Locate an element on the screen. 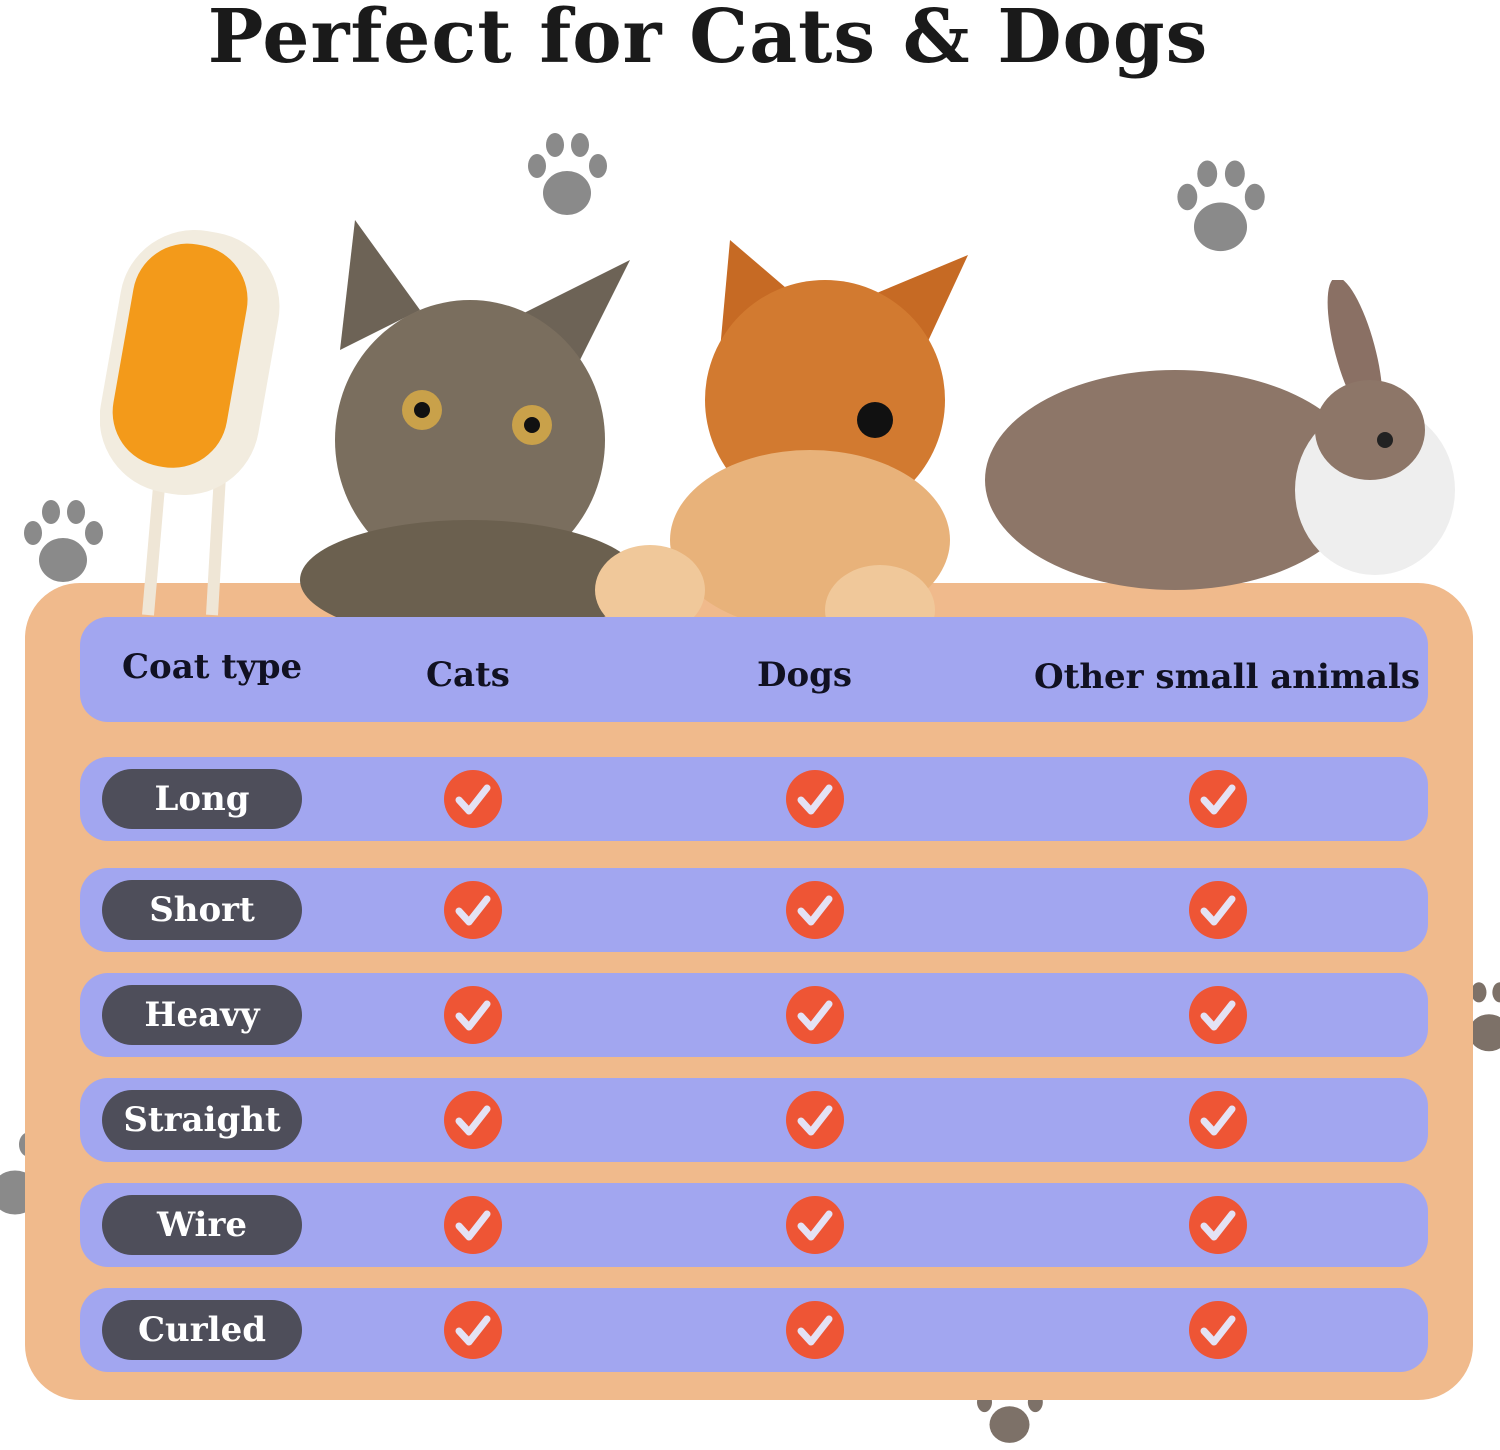 The width and height of the screenshot is (1500, 1450). table-row: Curled is located at coordinates (754, 1330).